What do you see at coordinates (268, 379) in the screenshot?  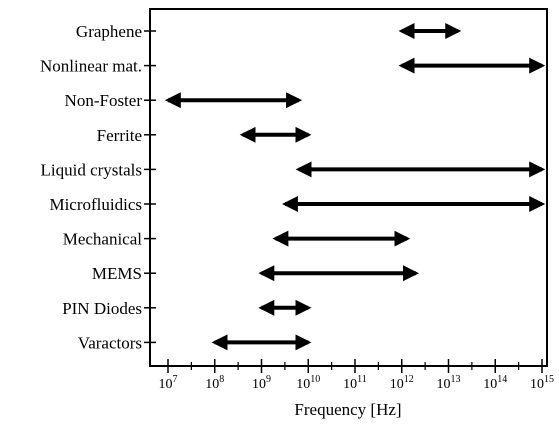 I see `x-tick-exponent: 9` at bounding box center [268, 379].